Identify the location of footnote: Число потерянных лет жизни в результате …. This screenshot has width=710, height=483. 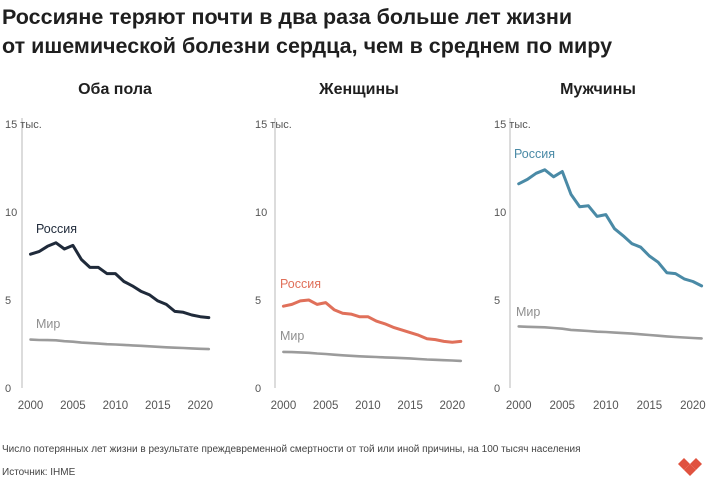
(291, 449).